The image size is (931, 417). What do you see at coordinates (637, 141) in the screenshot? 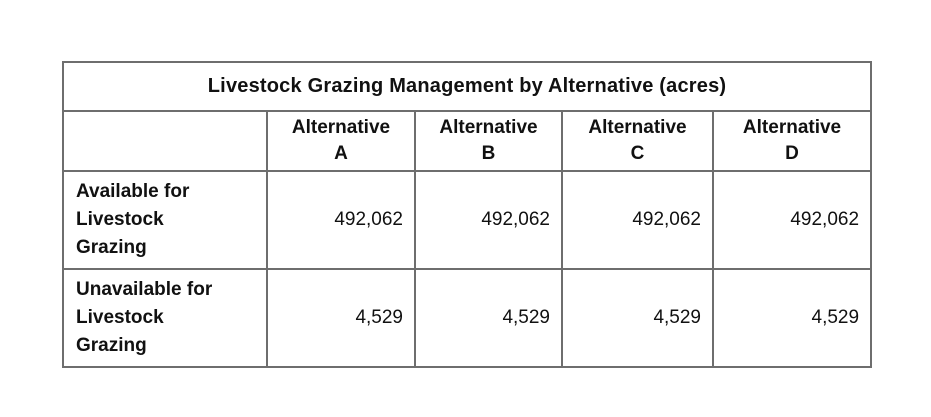
I see `column-header-alternative-c: Alternative C` at bounding box center [637, 141].